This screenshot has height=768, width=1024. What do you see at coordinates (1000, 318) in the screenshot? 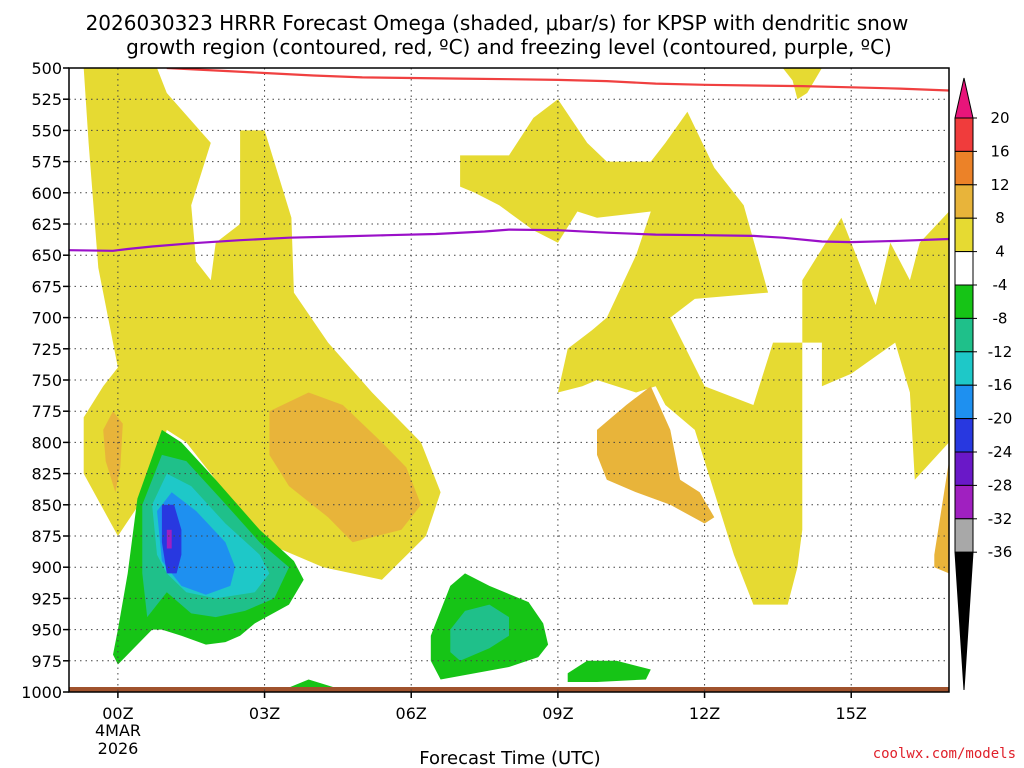
I see `colorbar-label: -8` at bounding box center [1000, 318].